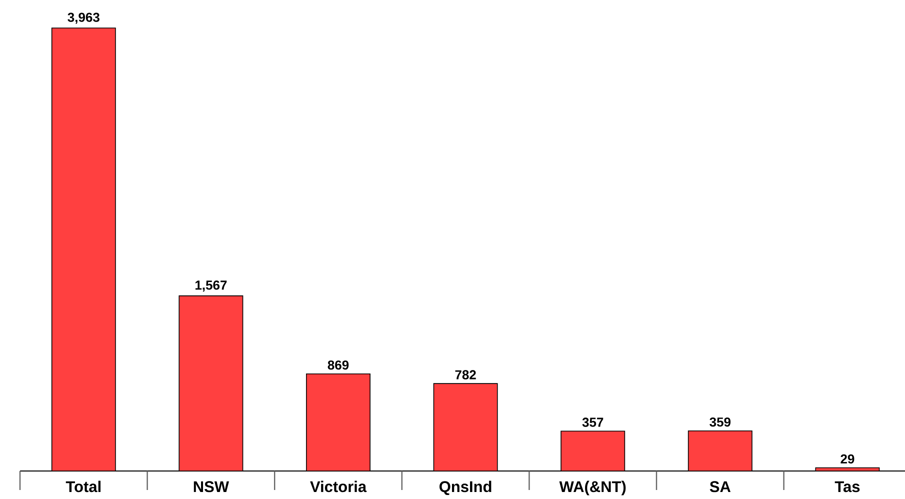  Describe the element at coordinates (593, 422) in the screenshot. I see `data-label: 357` at that location.